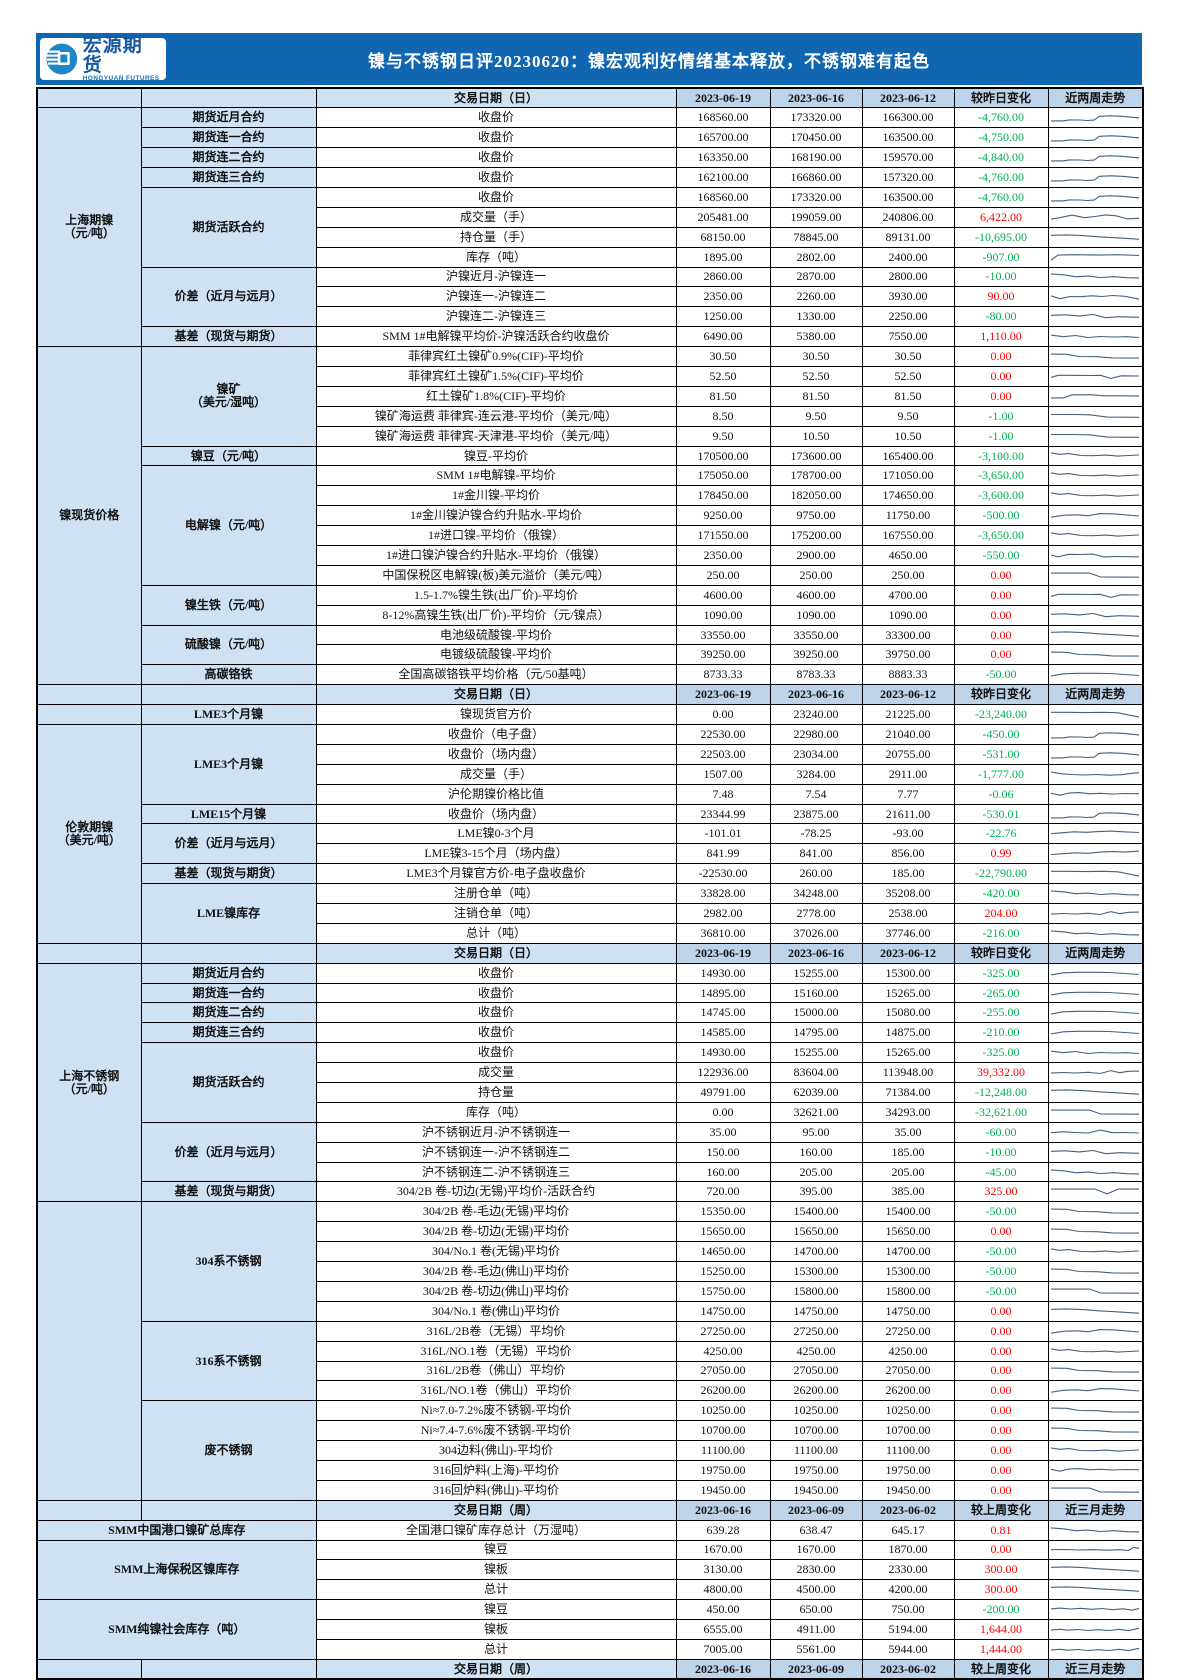 This screenshot has height=1680, width=1178. I want to click on indicator-cell: 1#金川镍沪镍合约升贴水-平均价, so click(496, 516).